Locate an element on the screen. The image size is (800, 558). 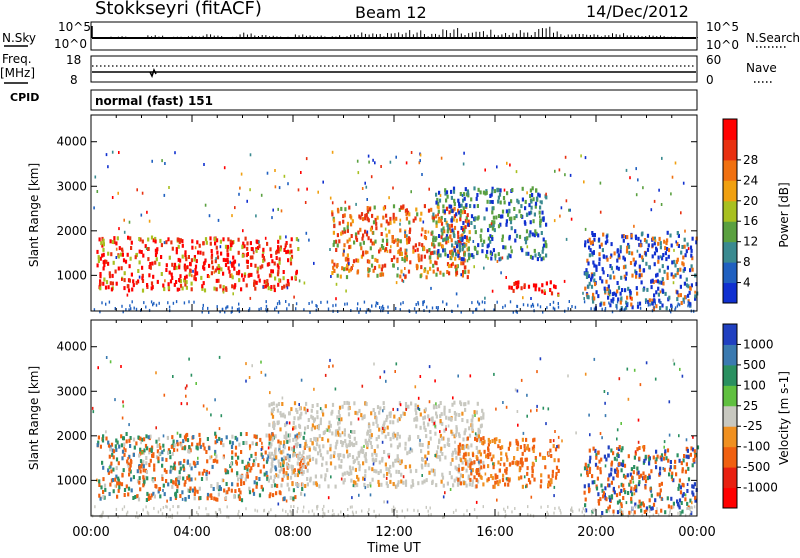
freq-left-tick-bottom: 8 is located at coordinates (74, 80).